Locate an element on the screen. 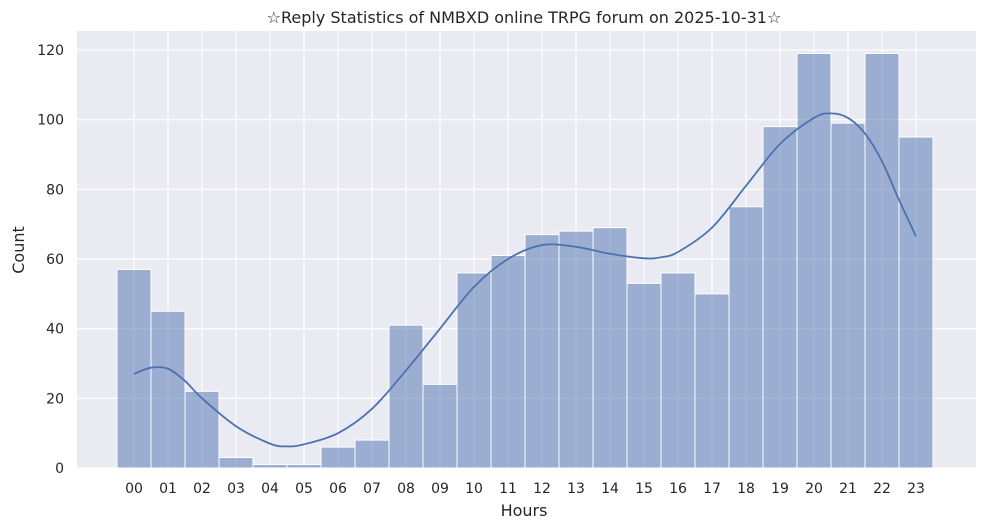  x-tick-label: 02 is located at coordinates (202, 489).